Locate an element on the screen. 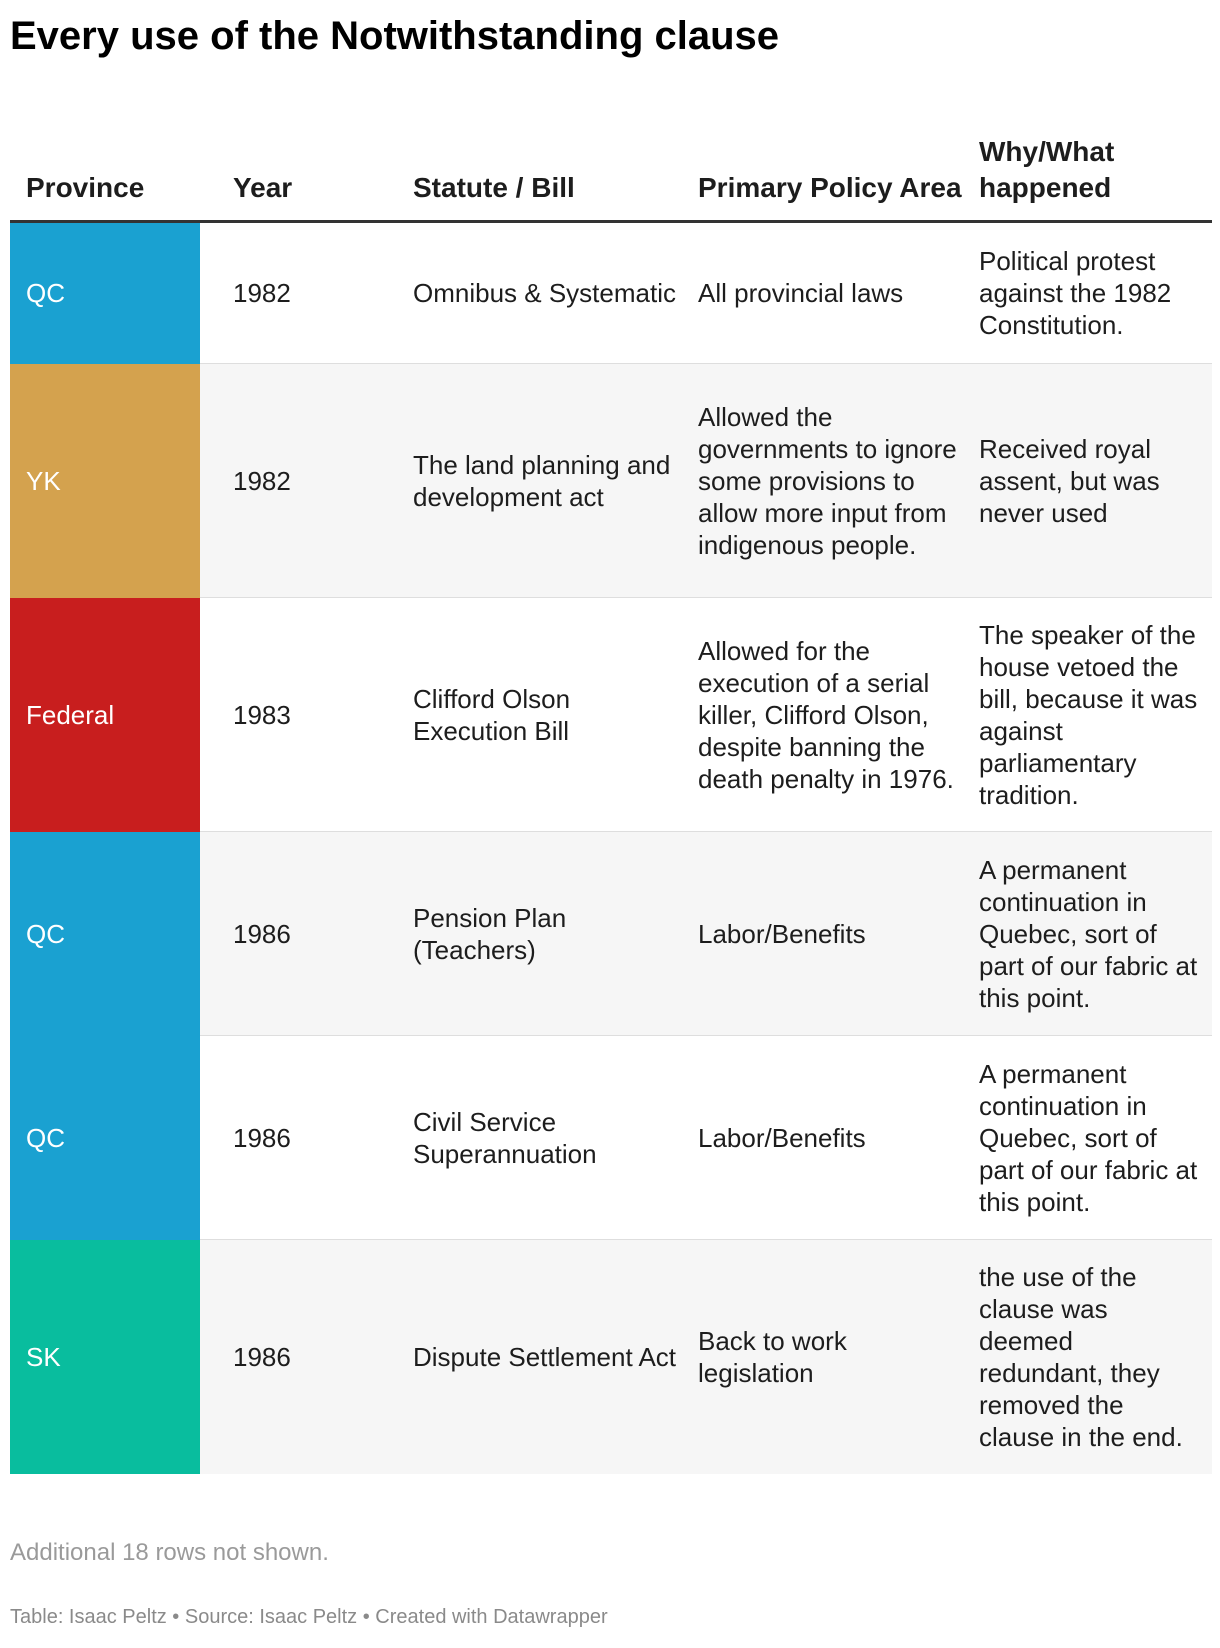 The image size is (1220, 1648). statute-cell: Civil Service Superannuation is located at coordinates (542, 1137).